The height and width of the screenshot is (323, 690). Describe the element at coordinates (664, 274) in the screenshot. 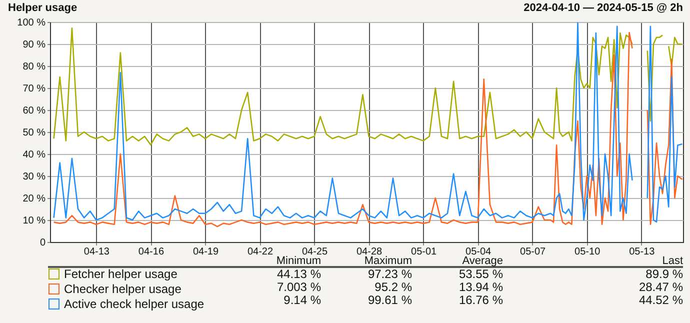

I see `text: 89.9 %` at that location.